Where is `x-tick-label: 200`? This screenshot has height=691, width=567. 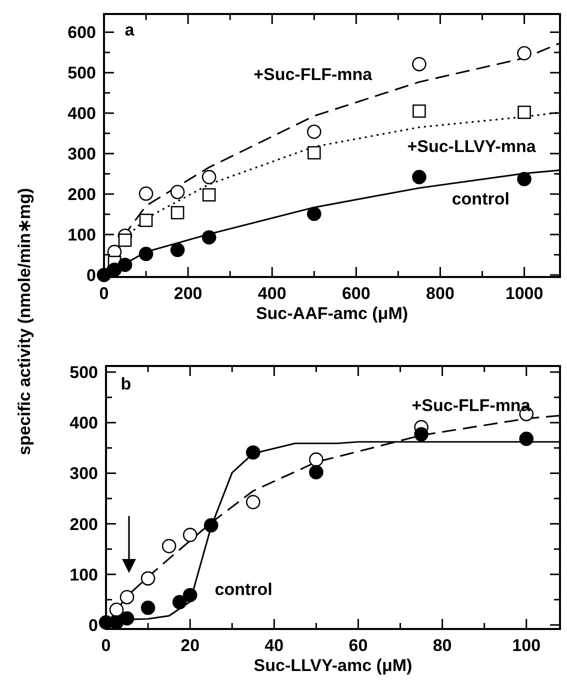 x-tick-label: 200 is located at coordinates (188, 293).